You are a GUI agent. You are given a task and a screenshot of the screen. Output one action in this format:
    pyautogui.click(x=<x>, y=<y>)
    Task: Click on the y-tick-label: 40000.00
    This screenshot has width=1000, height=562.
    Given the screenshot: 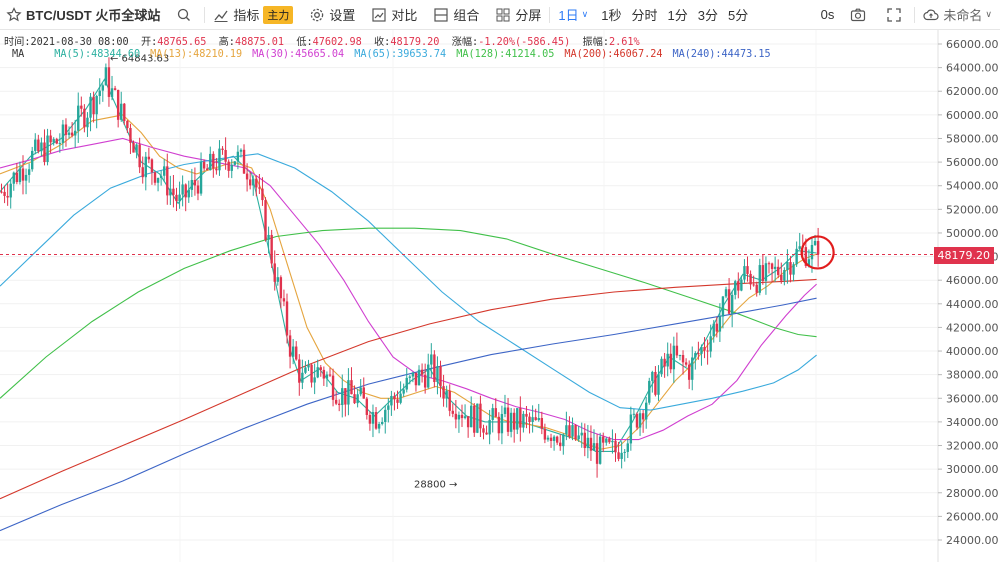 What is the action you would take?
    pyautogui.click(x=972, y=351)
    